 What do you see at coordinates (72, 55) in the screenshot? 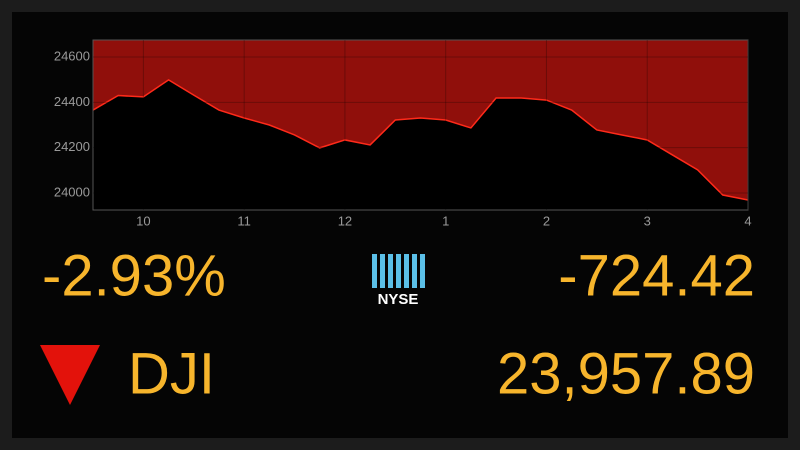
I see `y-tick-label: 24600` at bounding box center [72, 55].